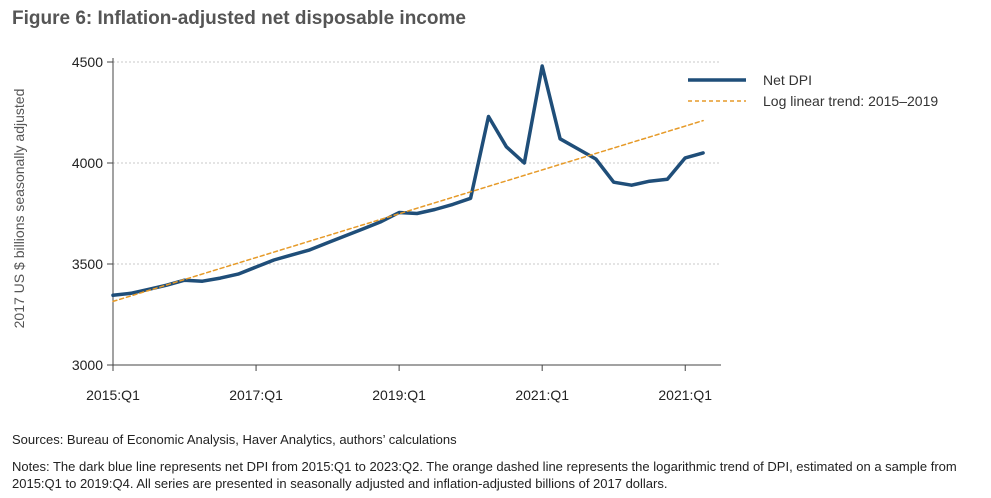  What do you see at coordinates (850, 101) in the screenshot?
I see `legend-label: Log linear trend: 2015–2019` at bounding box center [850, 101].